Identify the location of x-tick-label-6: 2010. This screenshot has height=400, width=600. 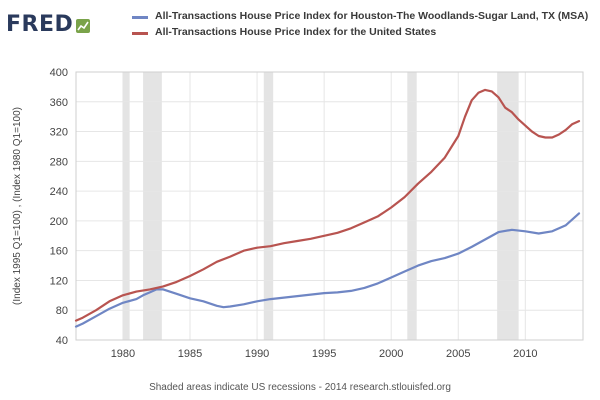
(525, 354).